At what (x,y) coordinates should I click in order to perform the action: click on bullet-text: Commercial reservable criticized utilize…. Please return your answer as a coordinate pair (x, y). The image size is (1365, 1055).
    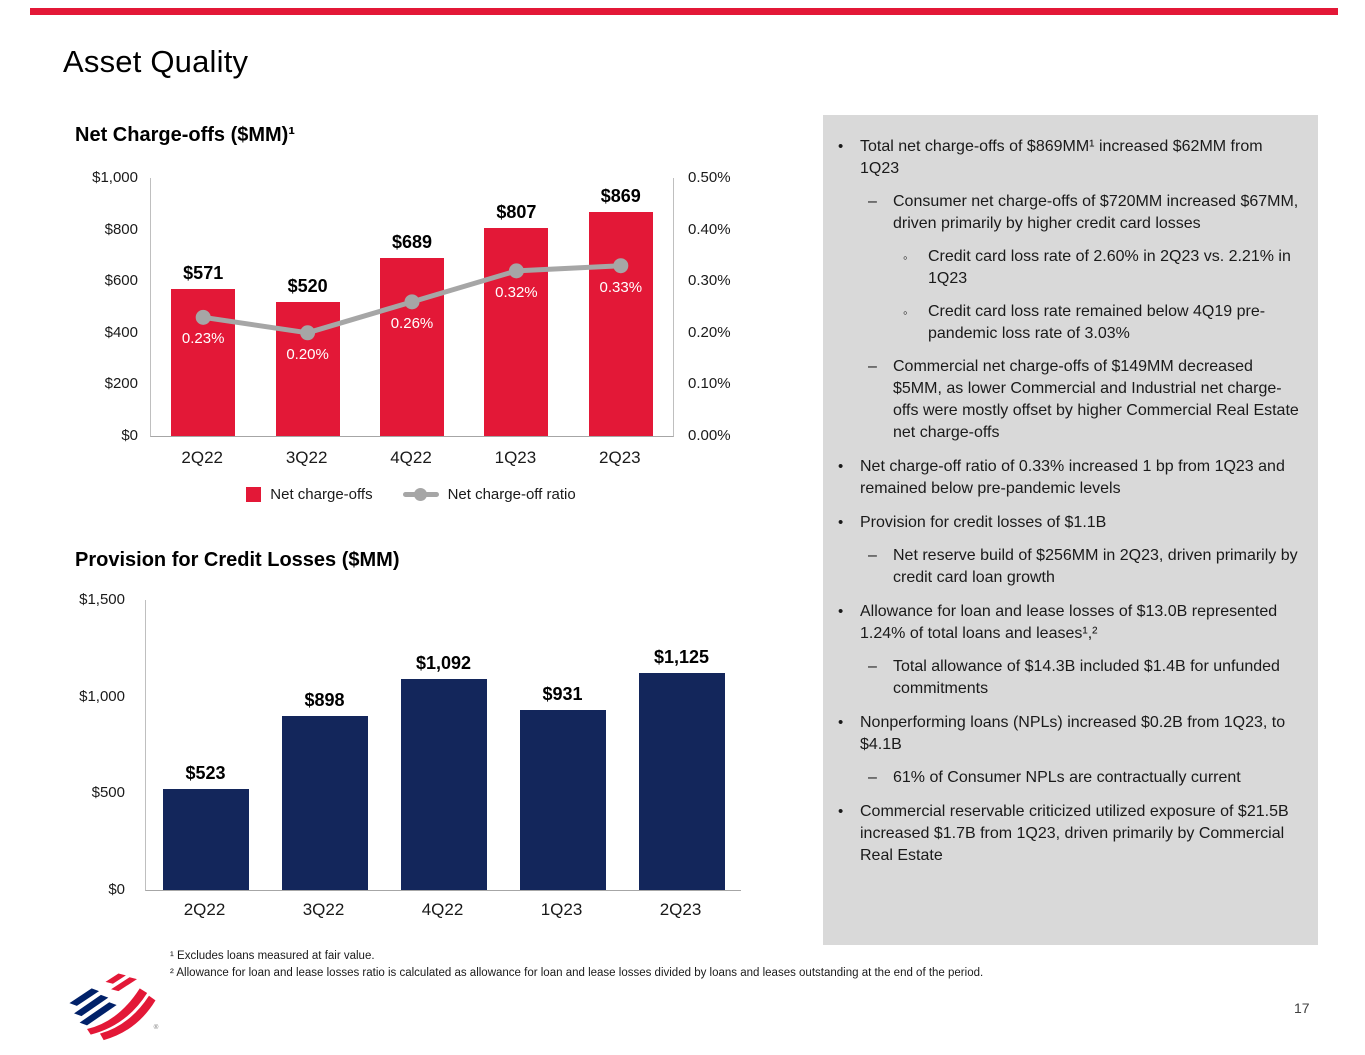
    Looking at the image, I should click on (1074, 833).